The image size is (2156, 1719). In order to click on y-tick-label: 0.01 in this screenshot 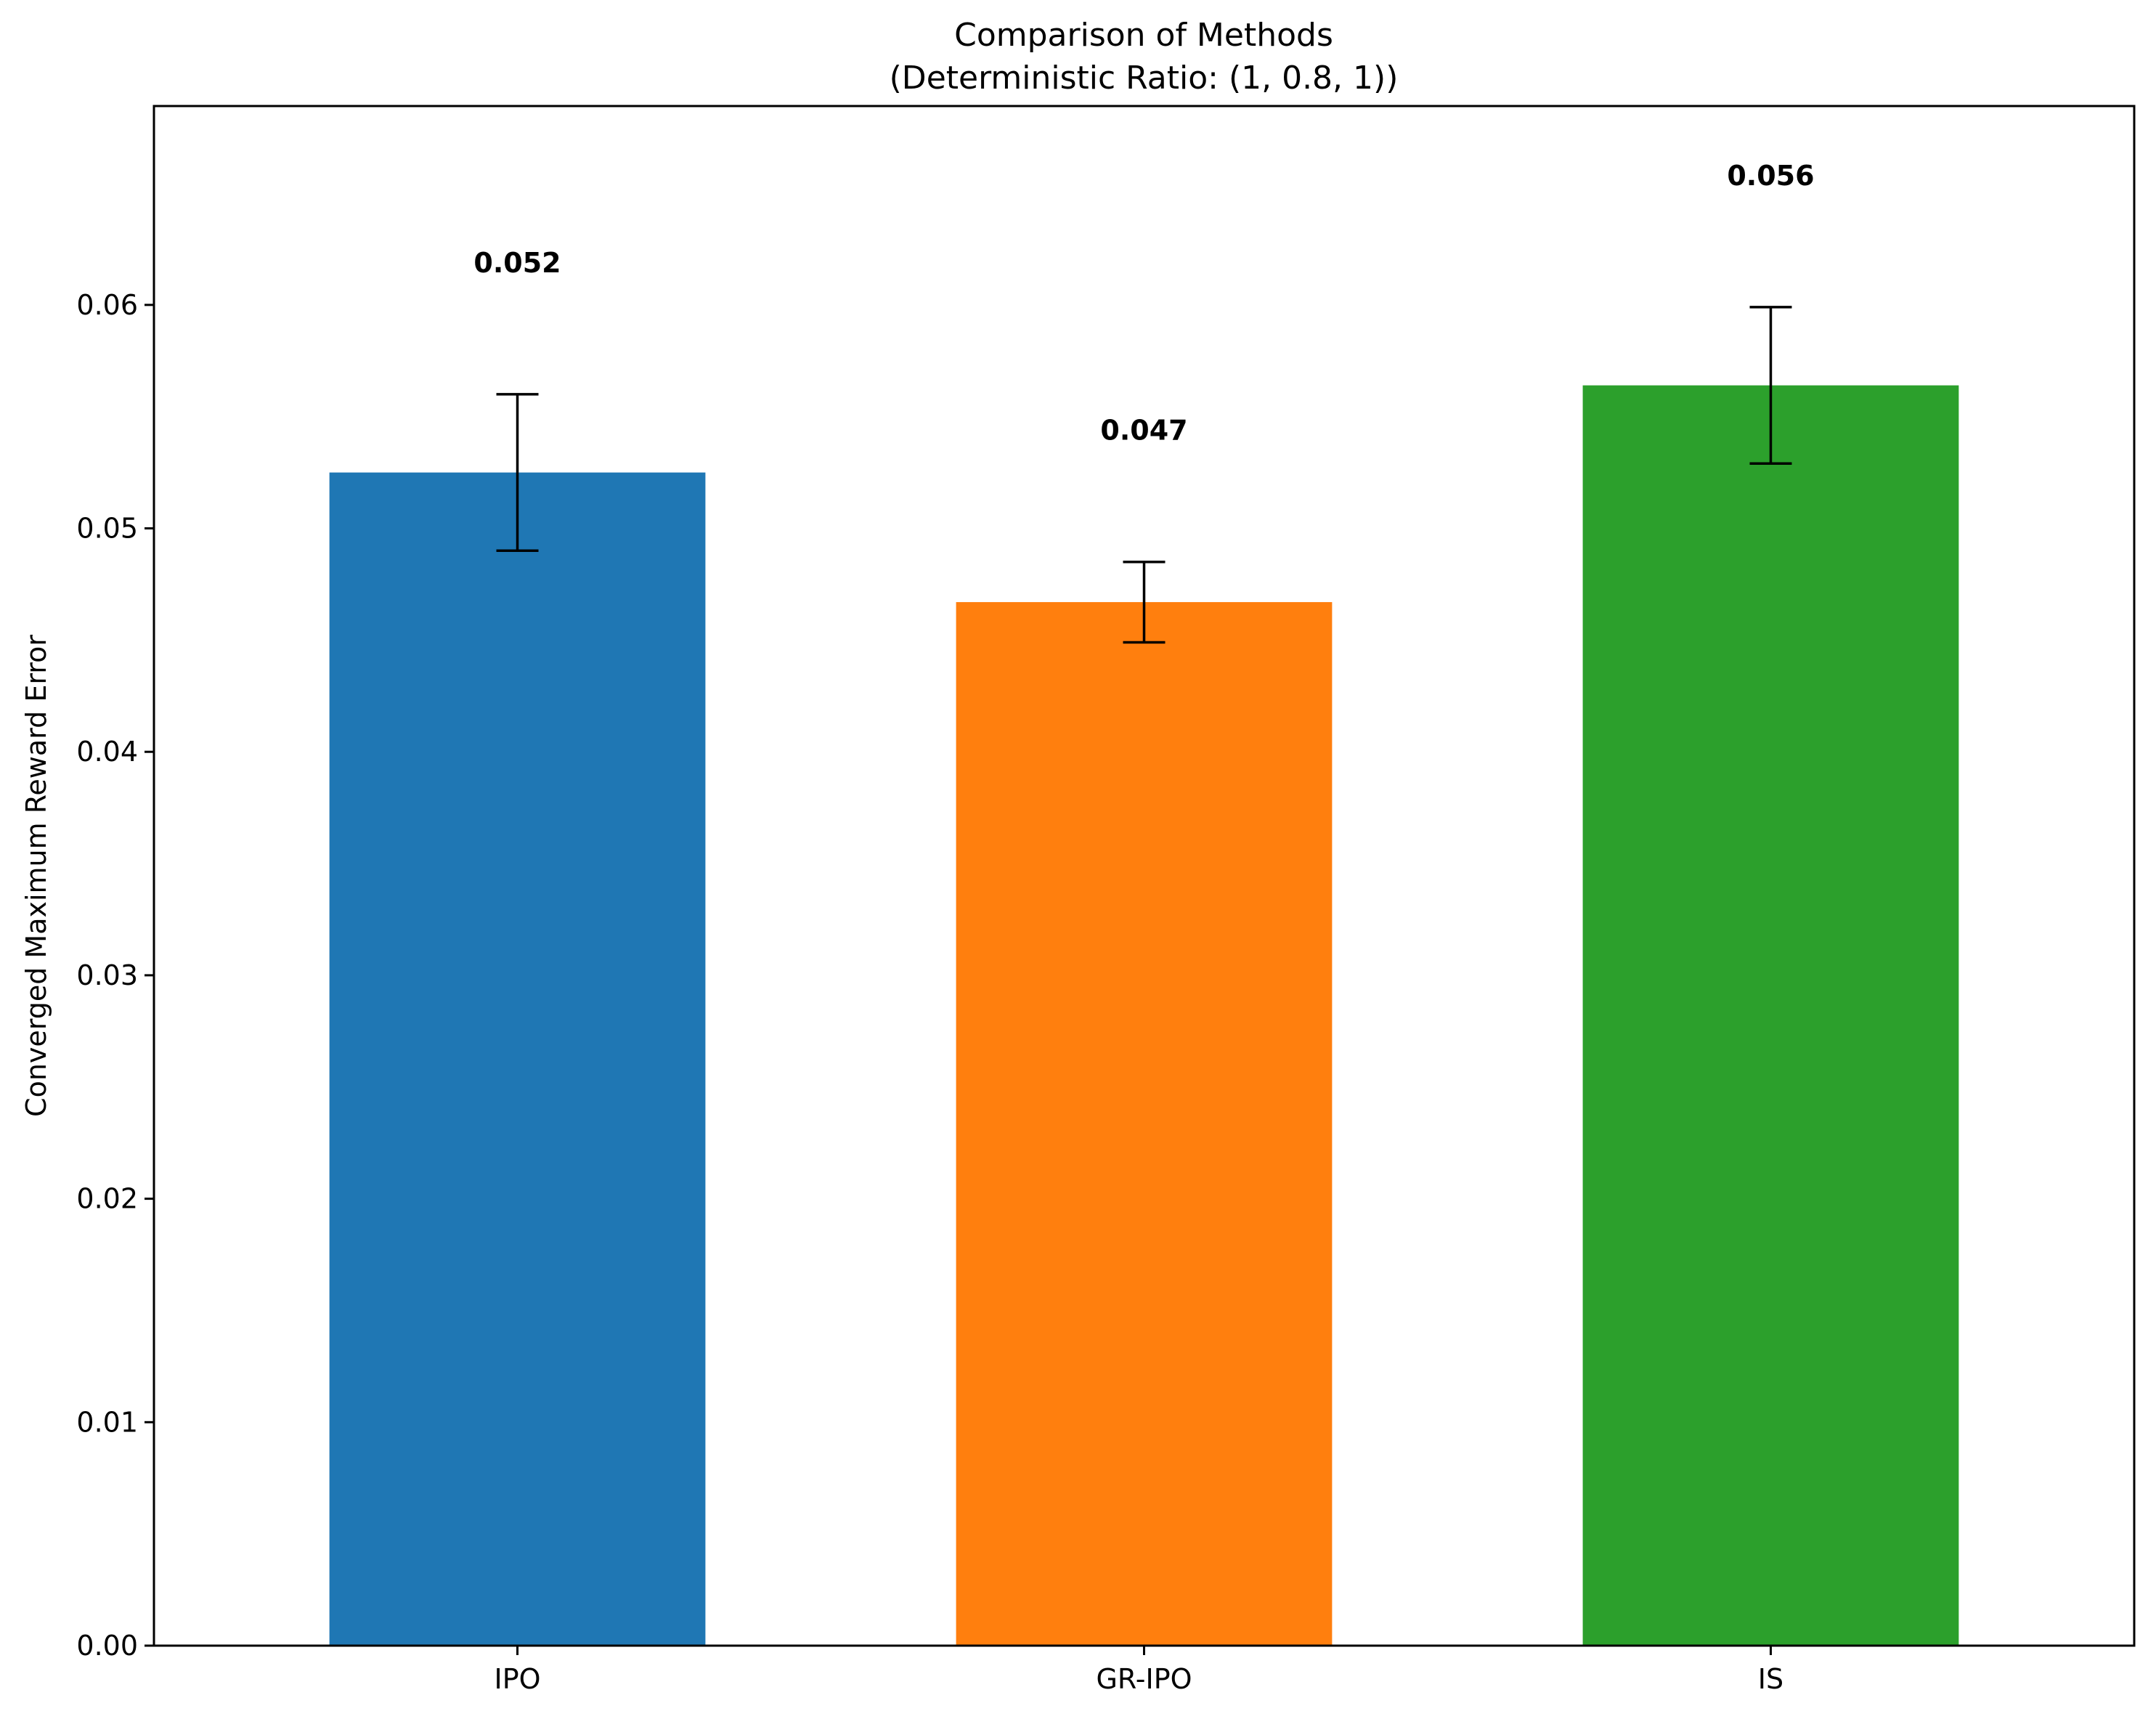, I will do `click(107, 1422)`.